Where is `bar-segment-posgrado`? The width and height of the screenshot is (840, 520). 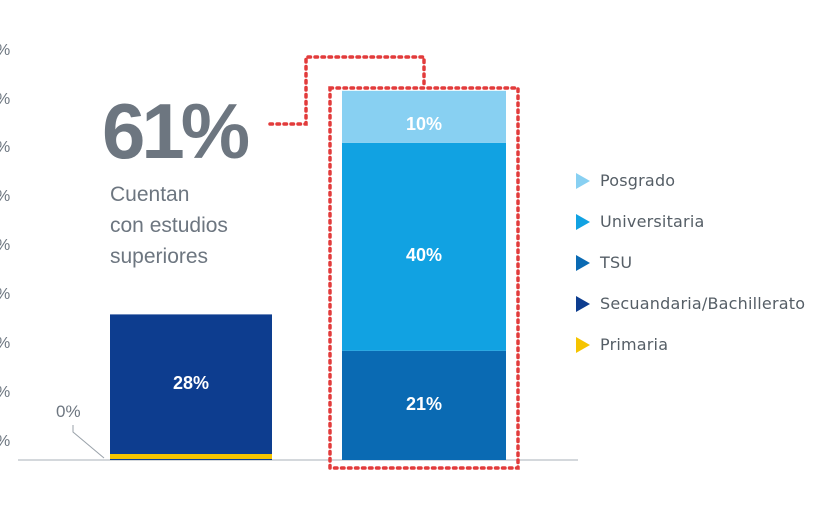 bar-segment-posgrado is located at coordinates (424, 116).